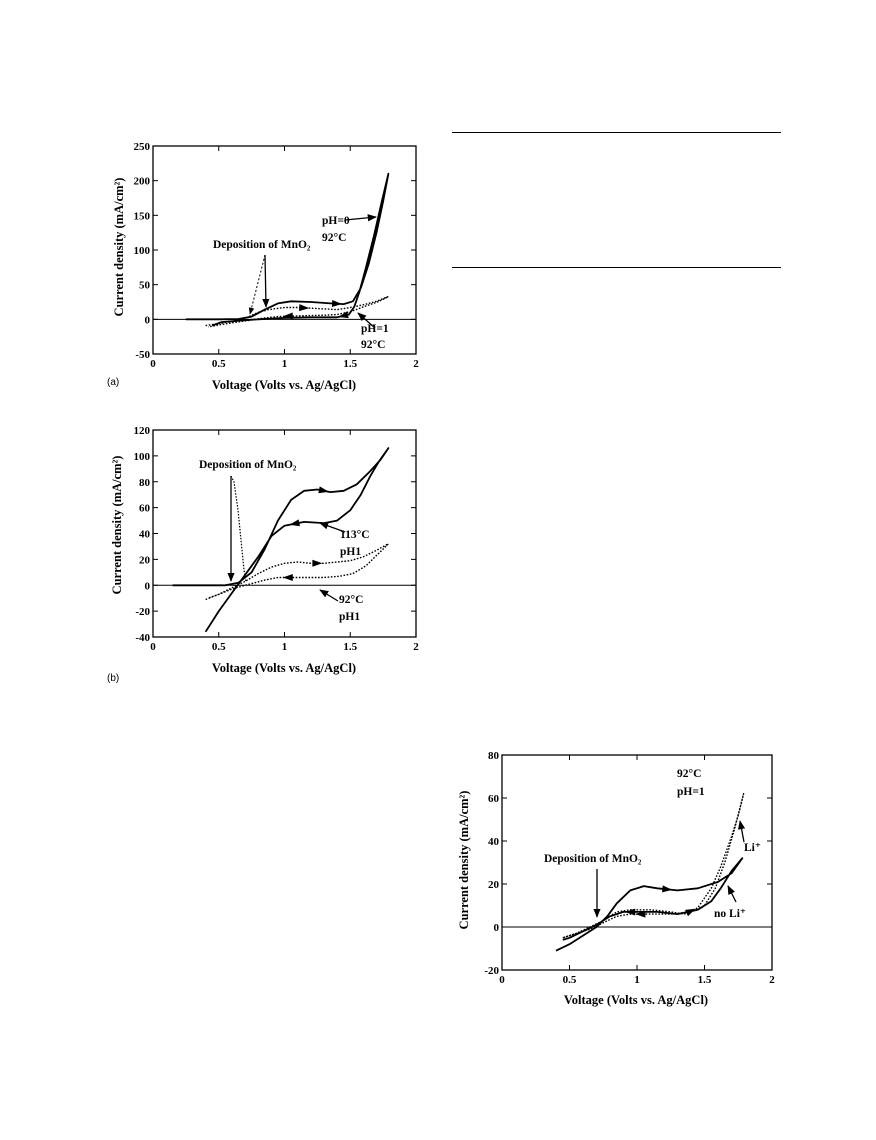  Describe the element at coordinates (145, 286) in the screenshot. I see `y-tick-label: 50` at that location.